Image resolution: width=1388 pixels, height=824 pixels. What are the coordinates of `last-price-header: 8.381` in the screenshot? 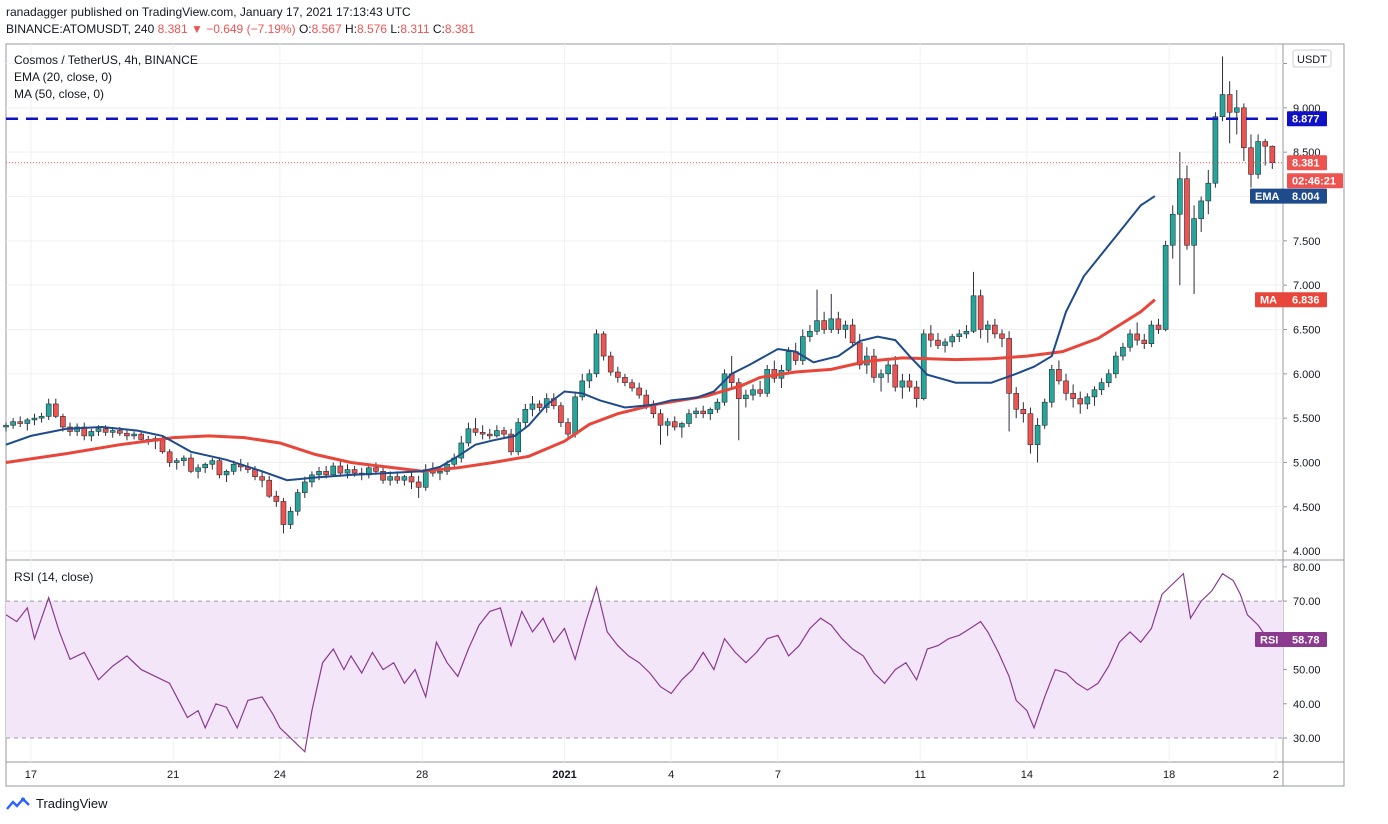 It's located at (172, 29).